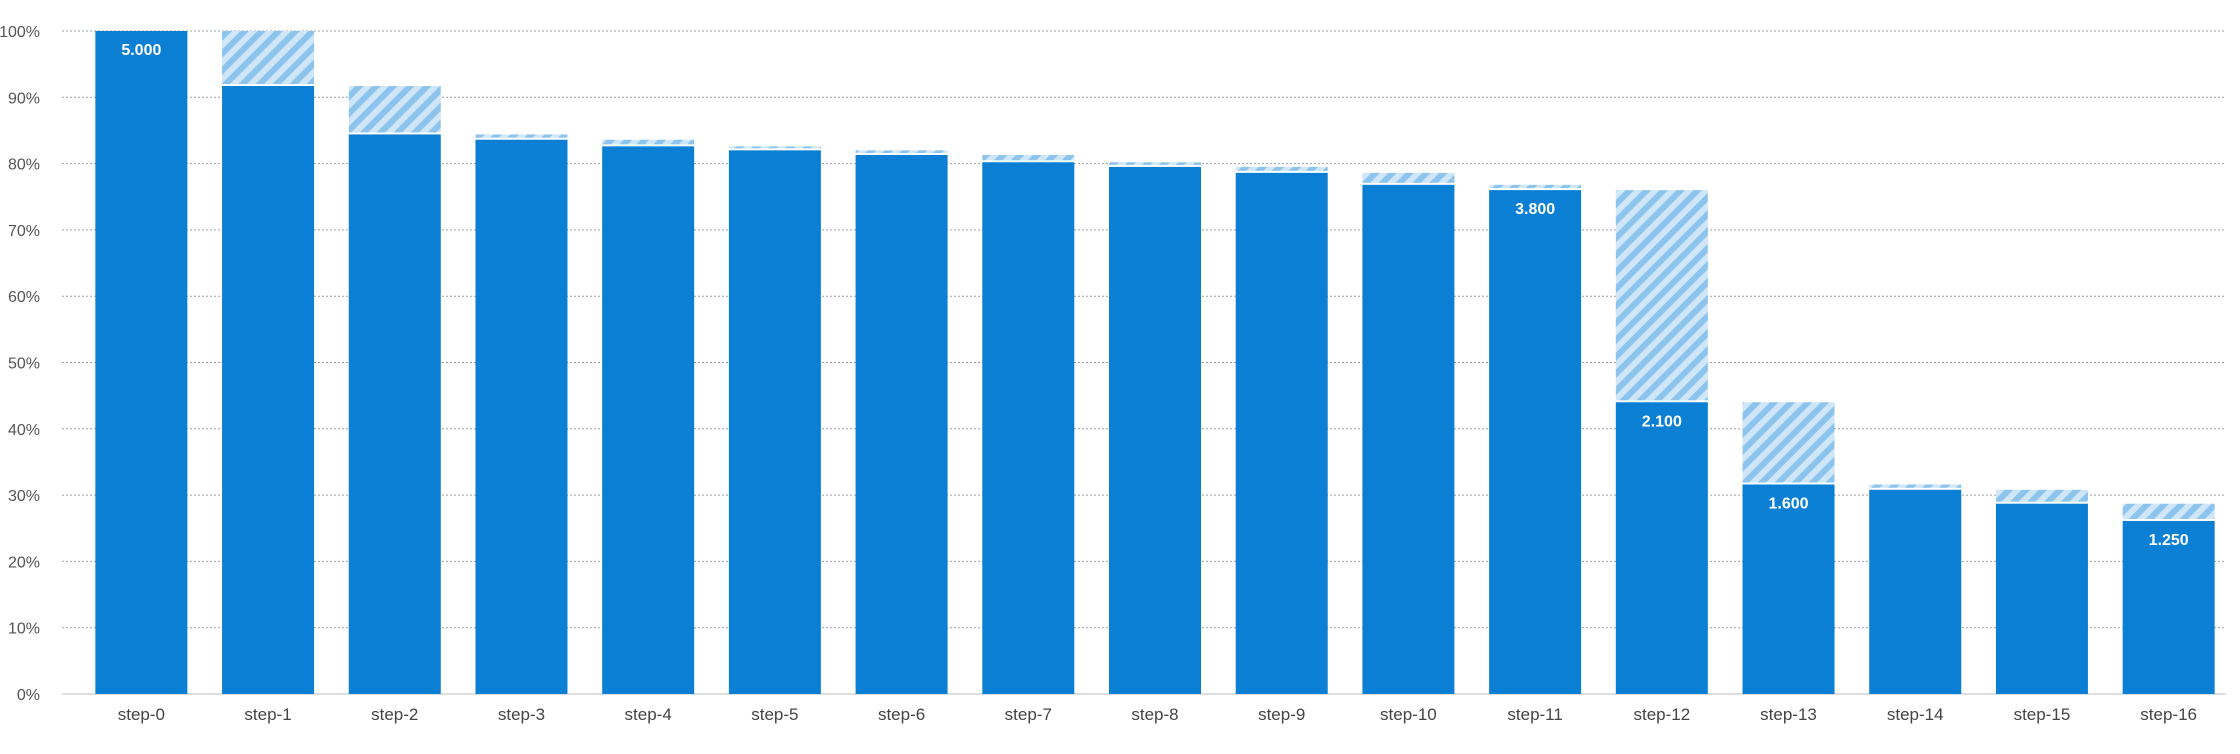 This screenshot has height=754, width=2240. What do you see at coordinates (521, 714) in the screenshot?
I see `x-tick-label: step-3` at bounding box center [521, 714].